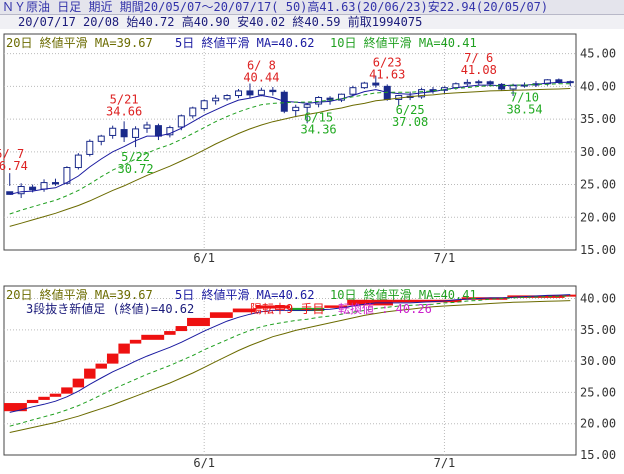 This screenshot has height=474, width=624. What do you see at coordinates (124, 111) in the screenshot?
I see `p0-annotation: 34.66` at bounding box center [124, 111].